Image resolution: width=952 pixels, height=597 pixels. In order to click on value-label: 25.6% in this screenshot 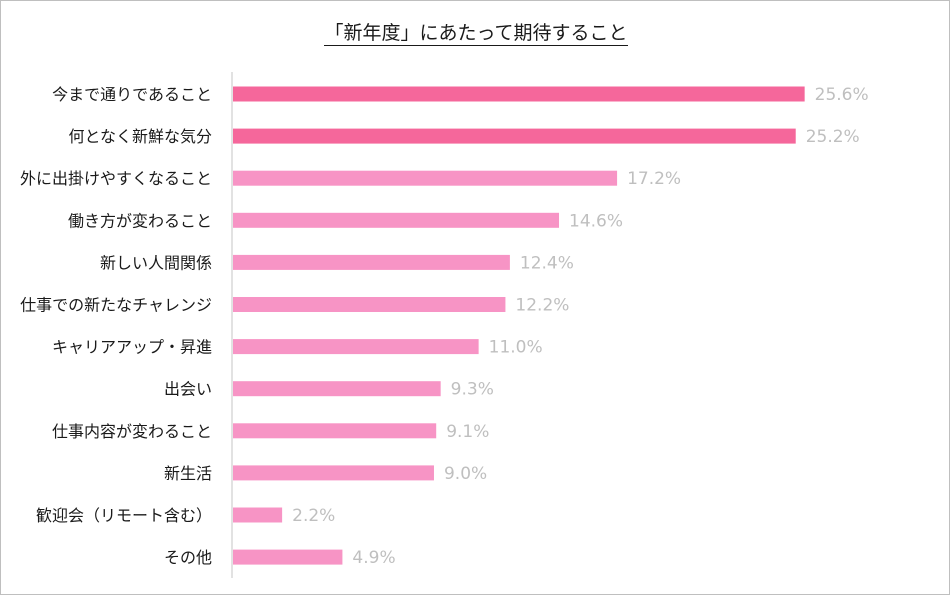, I will do `click(842, 95)`.